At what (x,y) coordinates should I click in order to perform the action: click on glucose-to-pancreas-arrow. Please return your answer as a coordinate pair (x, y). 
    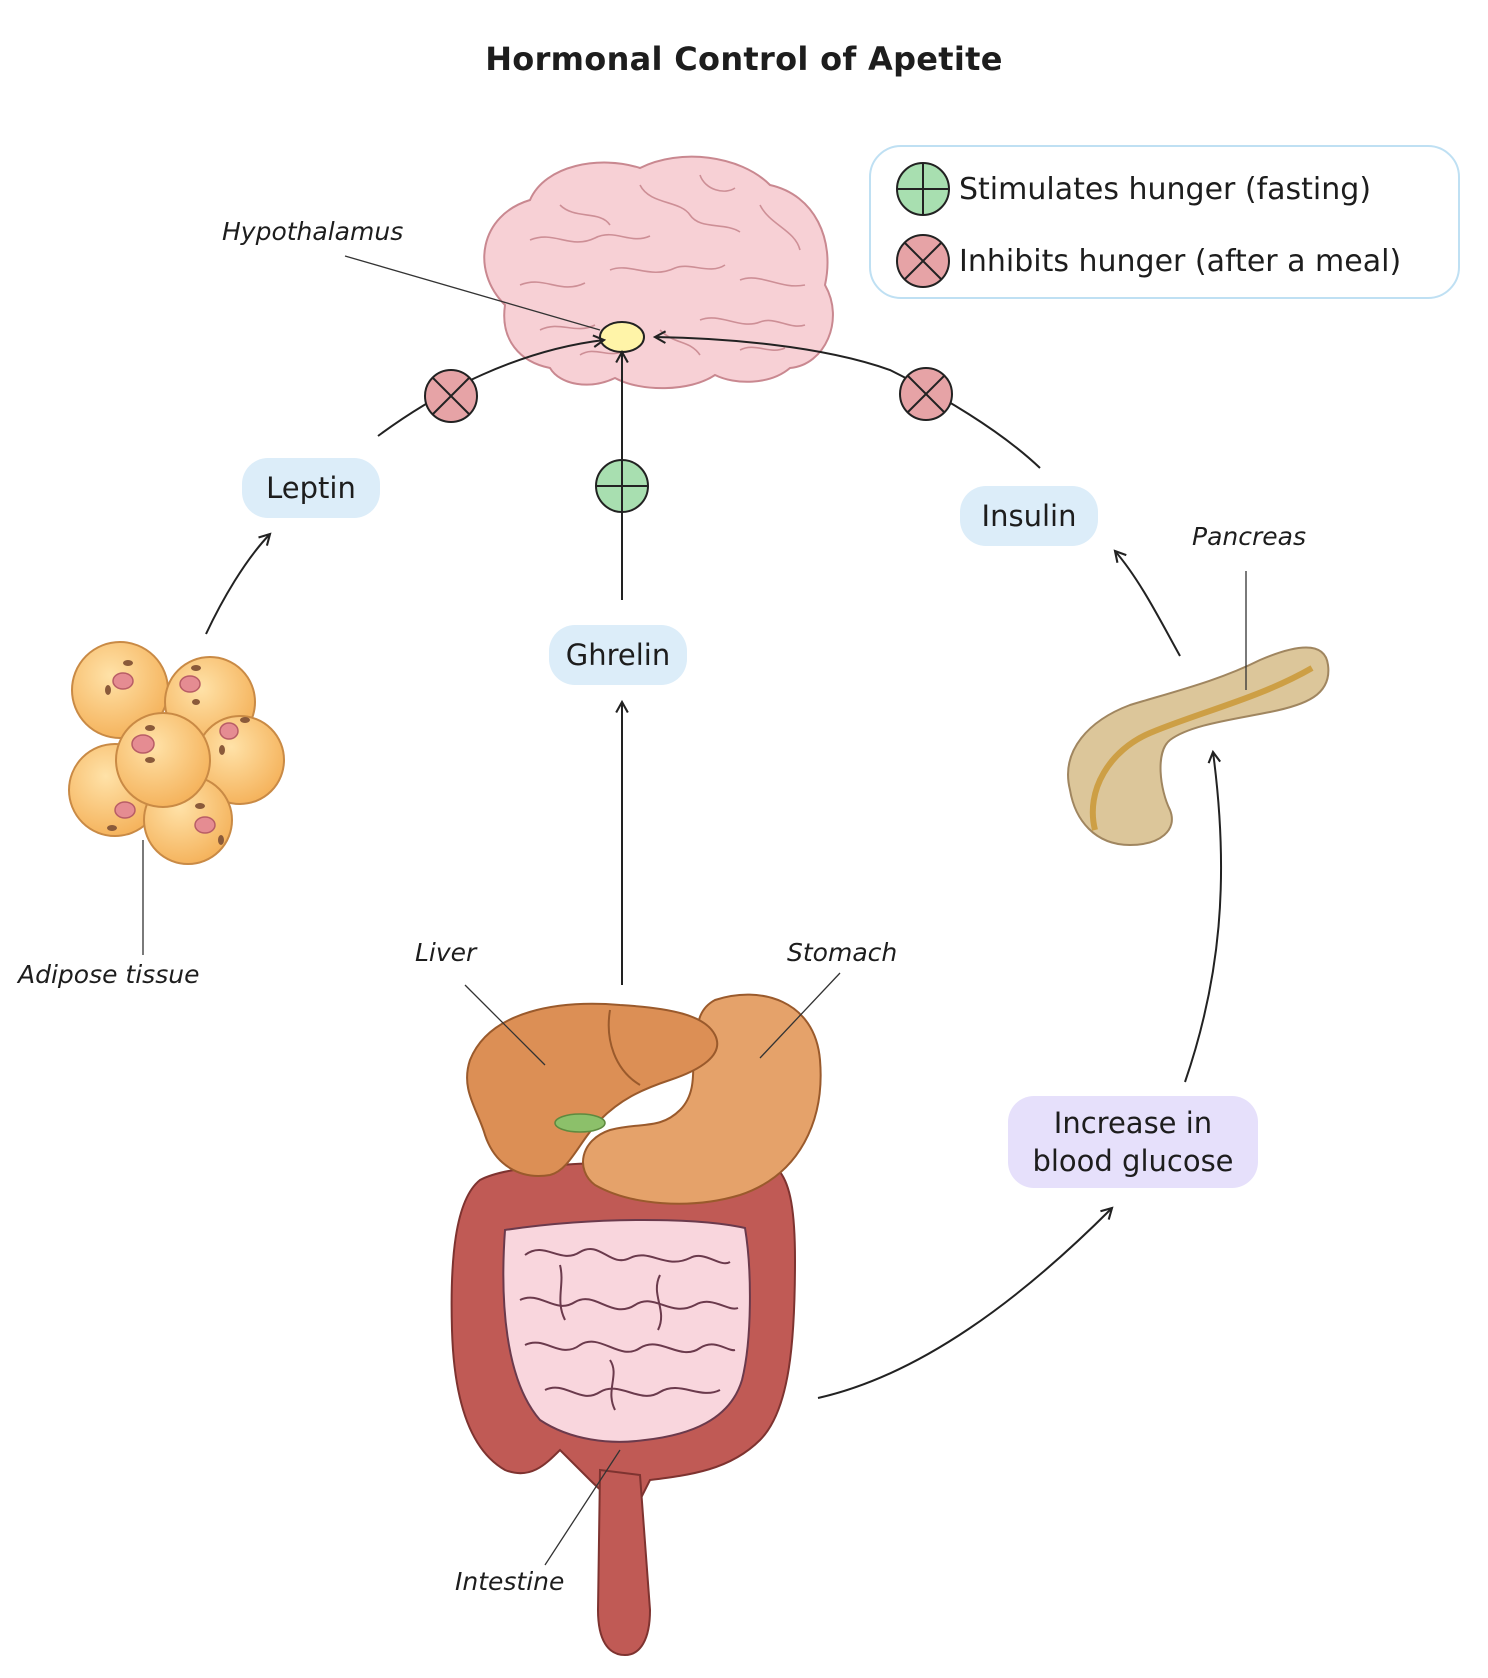
    Looking at the image, I should click on (1203, 916).